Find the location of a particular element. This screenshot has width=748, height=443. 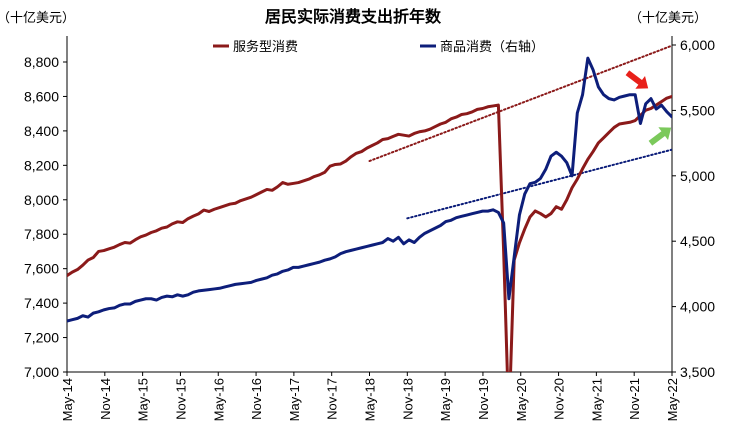

left-tick-label: 7,000 is located at coordinates (41, 372).